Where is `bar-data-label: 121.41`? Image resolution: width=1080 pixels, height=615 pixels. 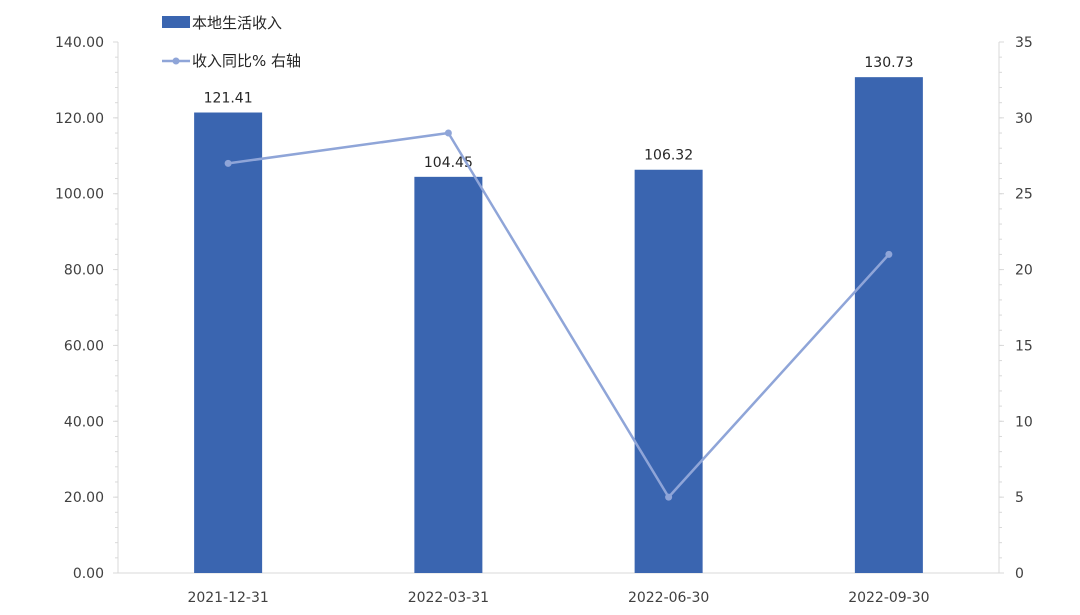
bar-data-label: 121.41 is located at coordinates (228, 99).